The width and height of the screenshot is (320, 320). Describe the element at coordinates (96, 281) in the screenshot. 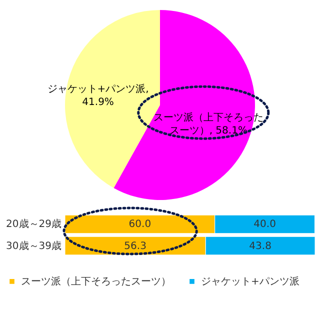

I see `legend-label: スーツ派（上下そろったスーツ）` at that location.